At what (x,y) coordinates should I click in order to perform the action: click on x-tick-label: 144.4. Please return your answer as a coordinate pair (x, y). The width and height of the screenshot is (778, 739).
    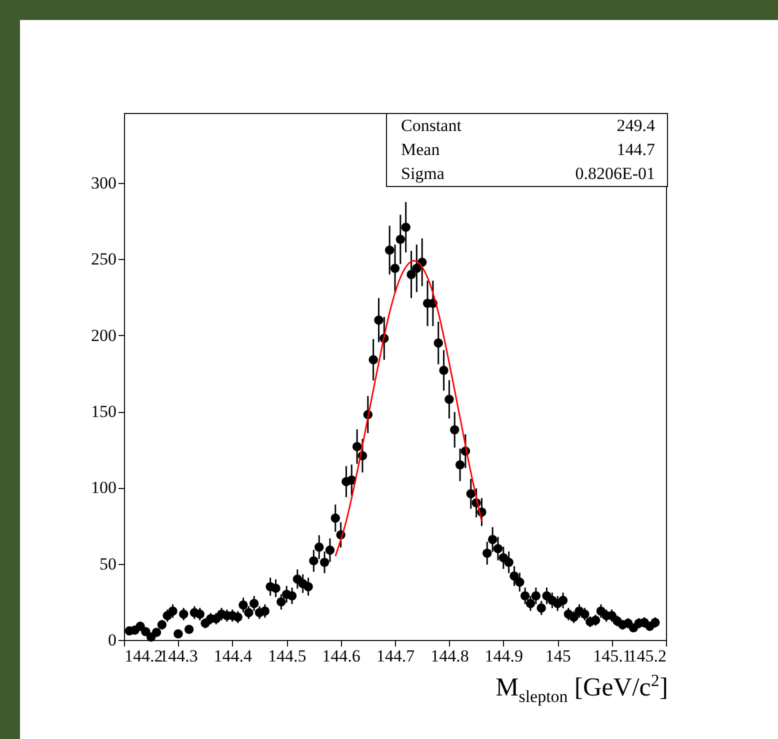
    Looking at the image, I should click on (233, 656).